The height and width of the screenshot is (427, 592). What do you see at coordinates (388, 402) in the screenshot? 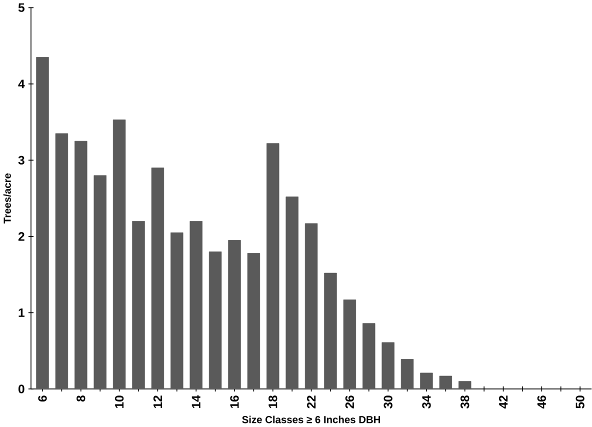
I see `x-tick-label: 30` at bounding box center [388, 402].